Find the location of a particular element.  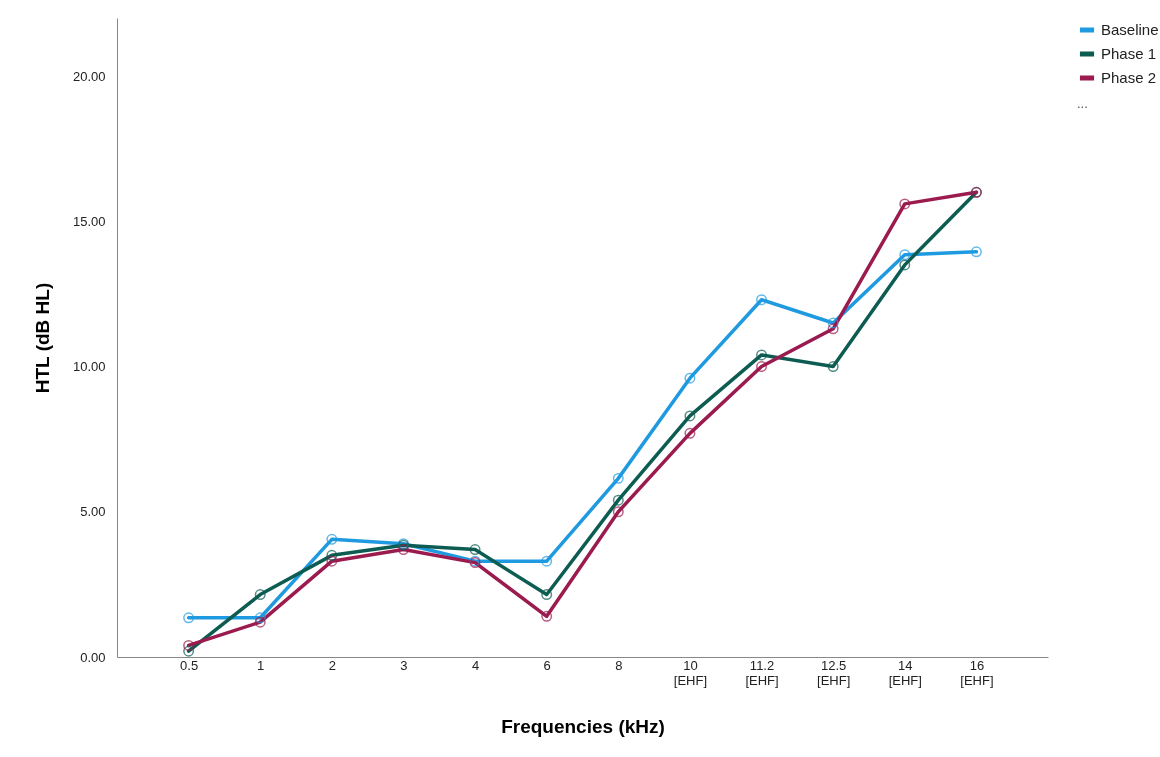

x-tick-label: 4 is located at coordinates (475, 665).